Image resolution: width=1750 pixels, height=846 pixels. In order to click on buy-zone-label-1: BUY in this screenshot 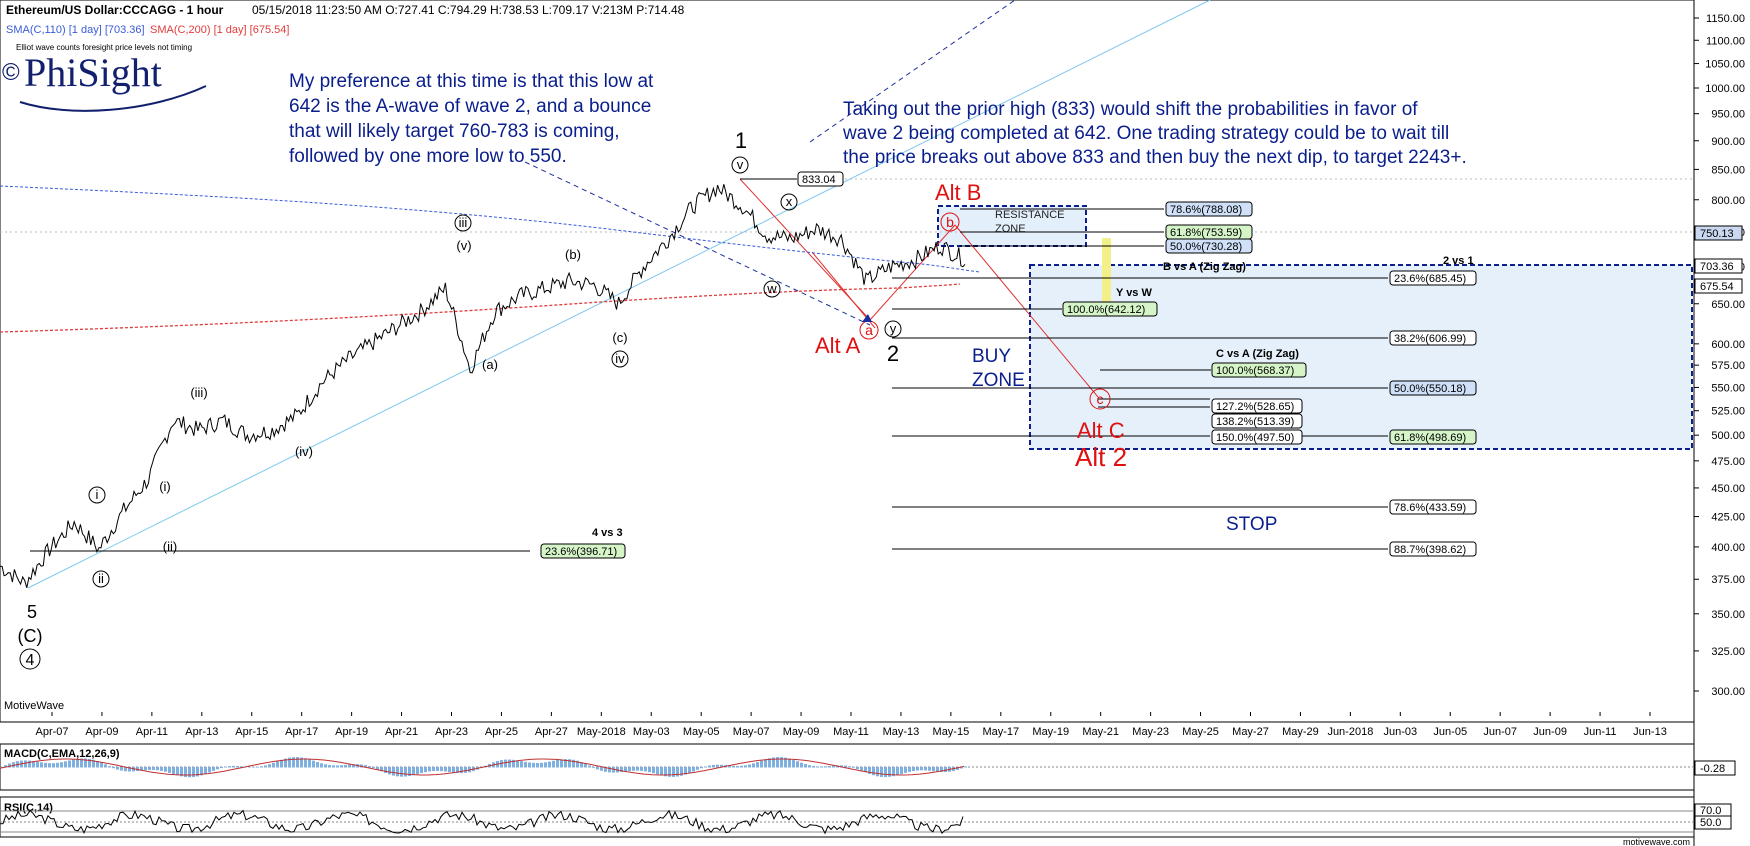, I will do `click(991, 356)`.